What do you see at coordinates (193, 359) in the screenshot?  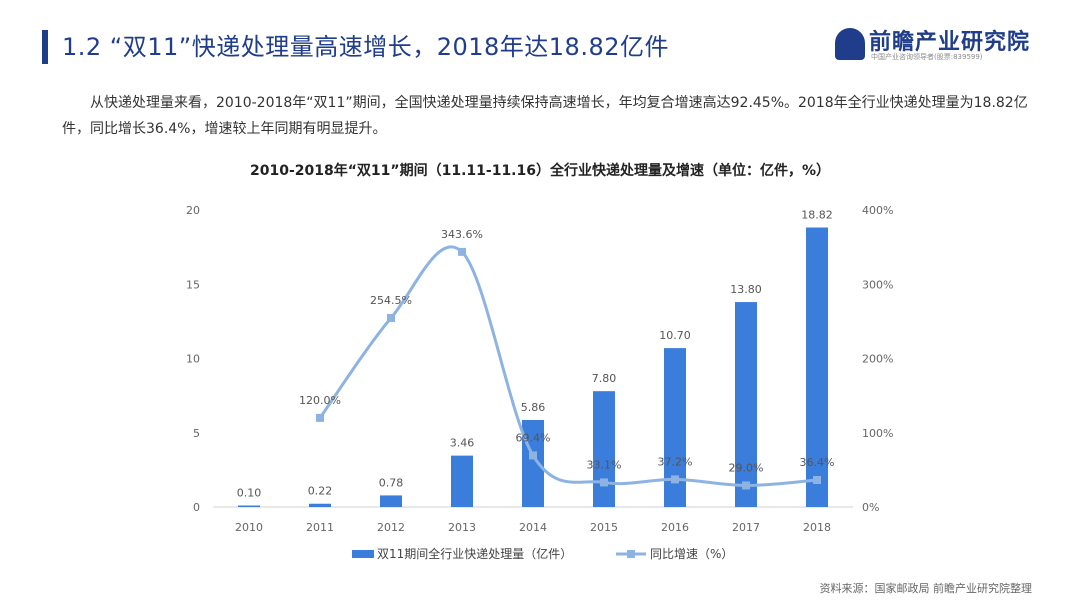 I see `left-axis-tick: 10` at bounding box center [193, 359].